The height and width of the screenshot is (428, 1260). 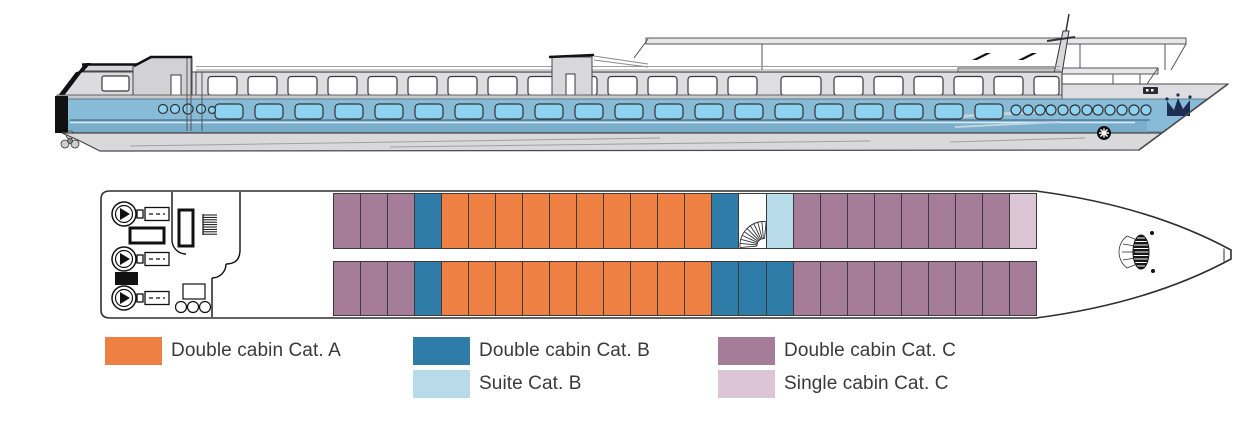 I want to click on lower-cabin-row, so click(x=685, y=288).